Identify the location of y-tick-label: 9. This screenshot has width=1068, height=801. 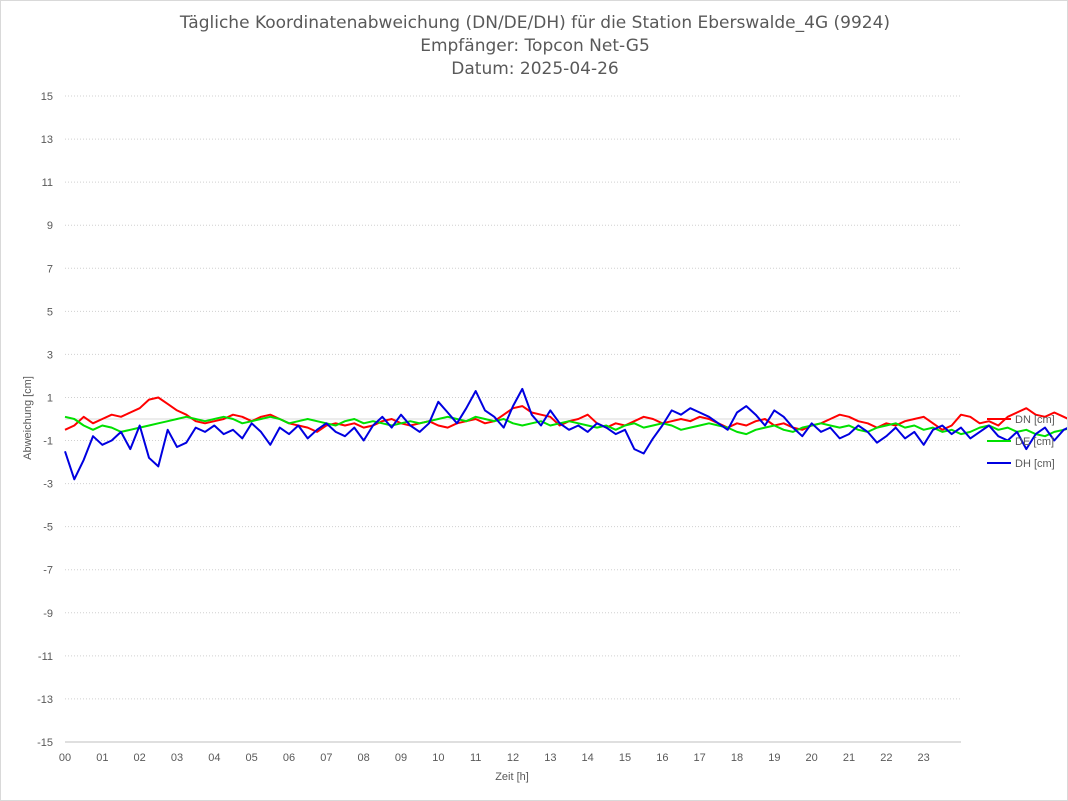
(50, 226).